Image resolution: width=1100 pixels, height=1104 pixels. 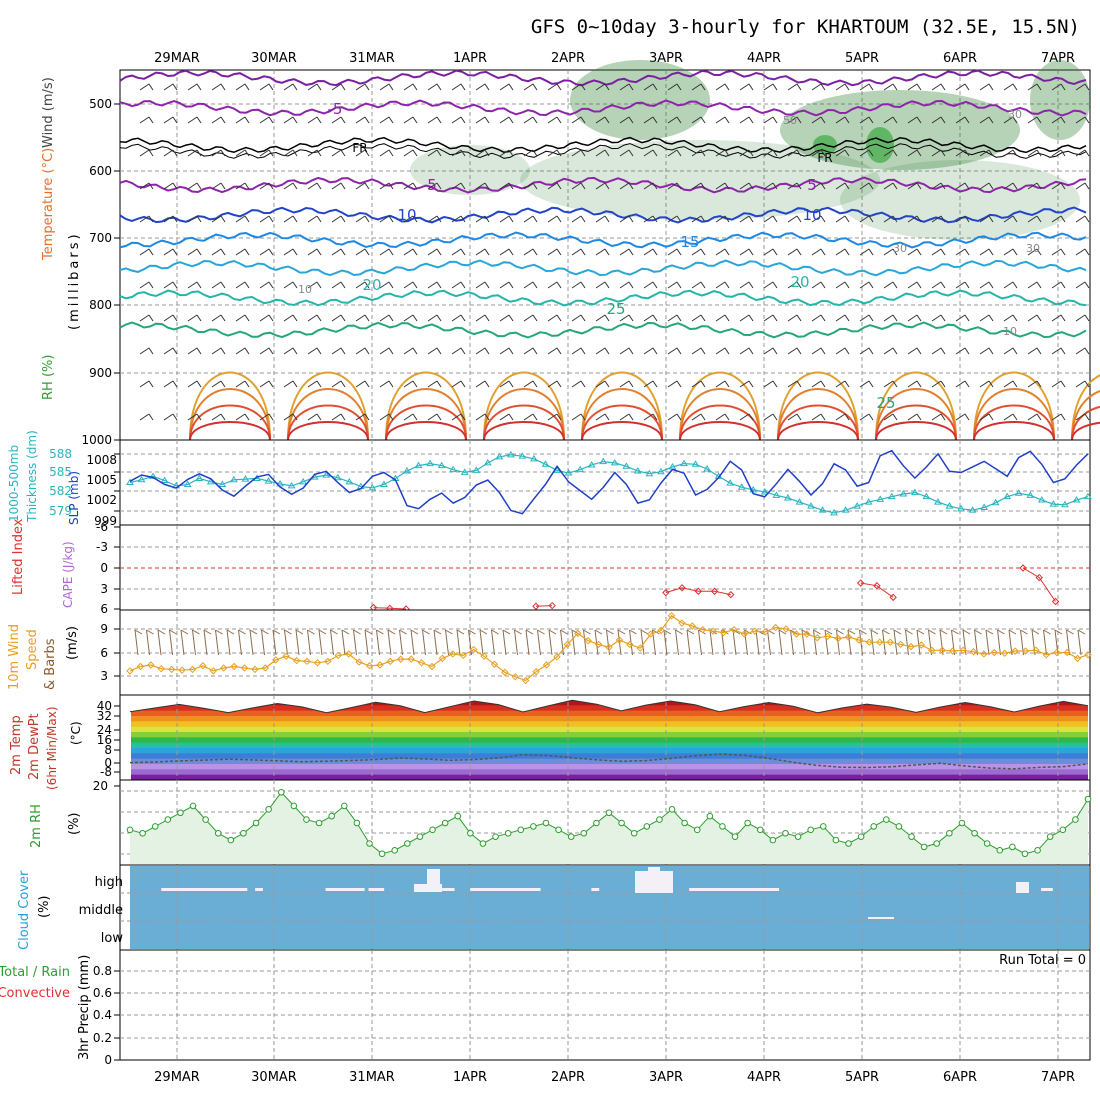 I want to click on axis-tick-label: 600, so click(x=100, y=171).